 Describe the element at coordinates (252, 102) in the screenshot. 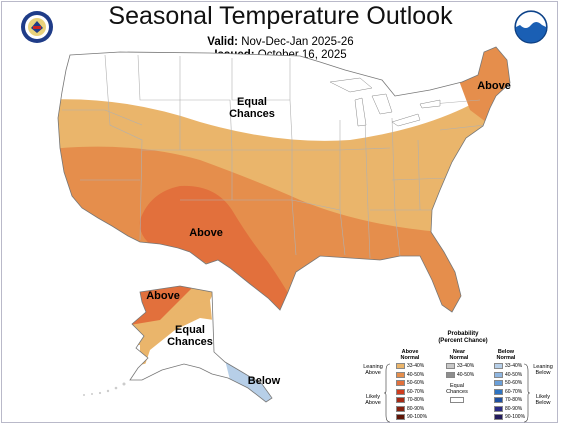

I see `equal-chances-conus-line1: Equal` at that location.